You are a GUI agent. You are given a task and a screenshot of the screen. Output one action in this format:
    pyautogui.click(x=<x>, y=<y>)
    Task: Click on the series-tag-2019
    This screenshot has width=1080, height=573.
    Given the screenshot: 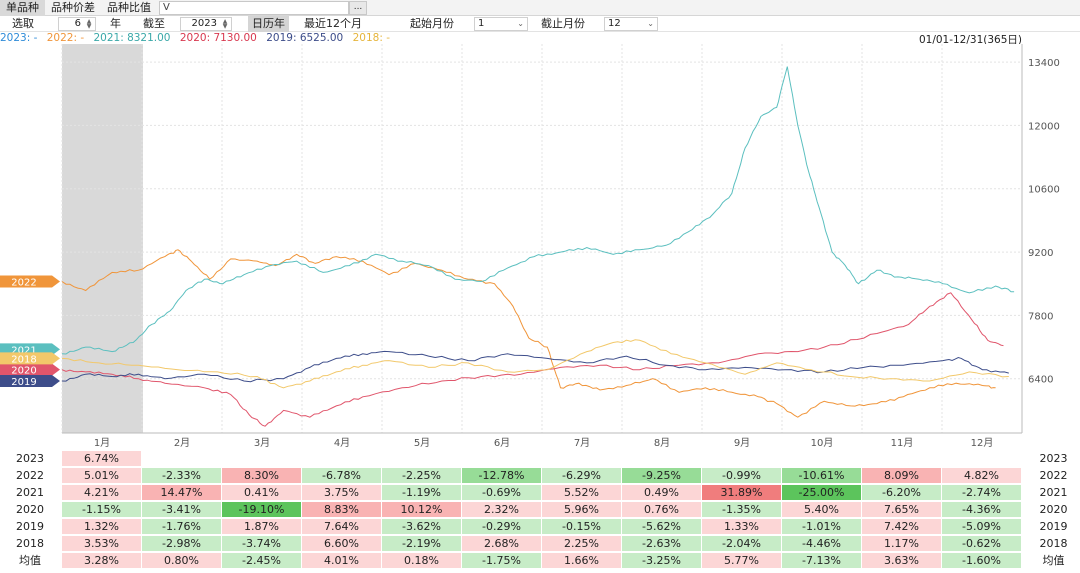 What is the action you would take?
    pyautogui.click(x=30, y=380)
    